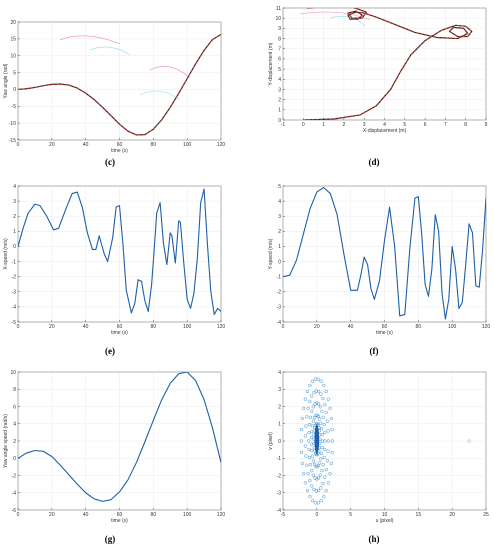  Describe the element at coordinates (385, 521) in the screenshot. I see `x-axis-label: u (pixel)` at that location.